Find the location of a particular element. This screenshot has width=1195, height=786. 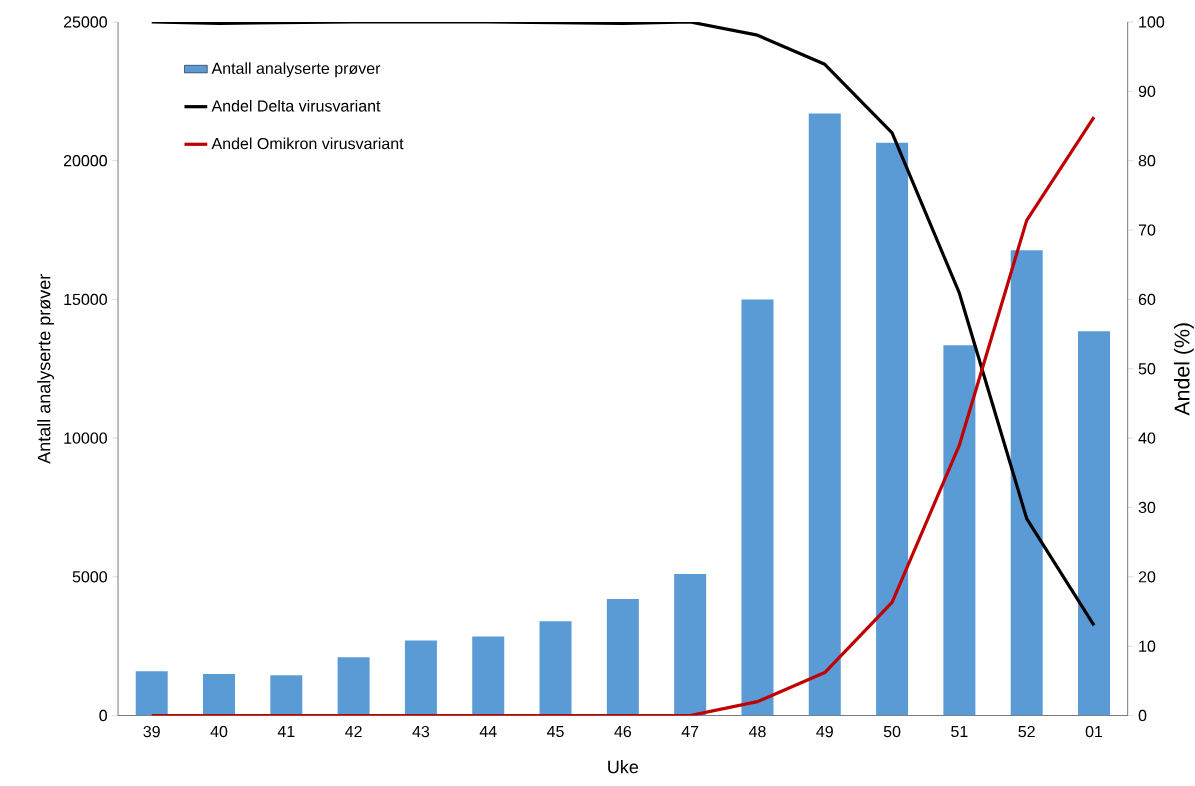

y-axis-title: Antall analyserte prøver is located at coordinates (45, 369).